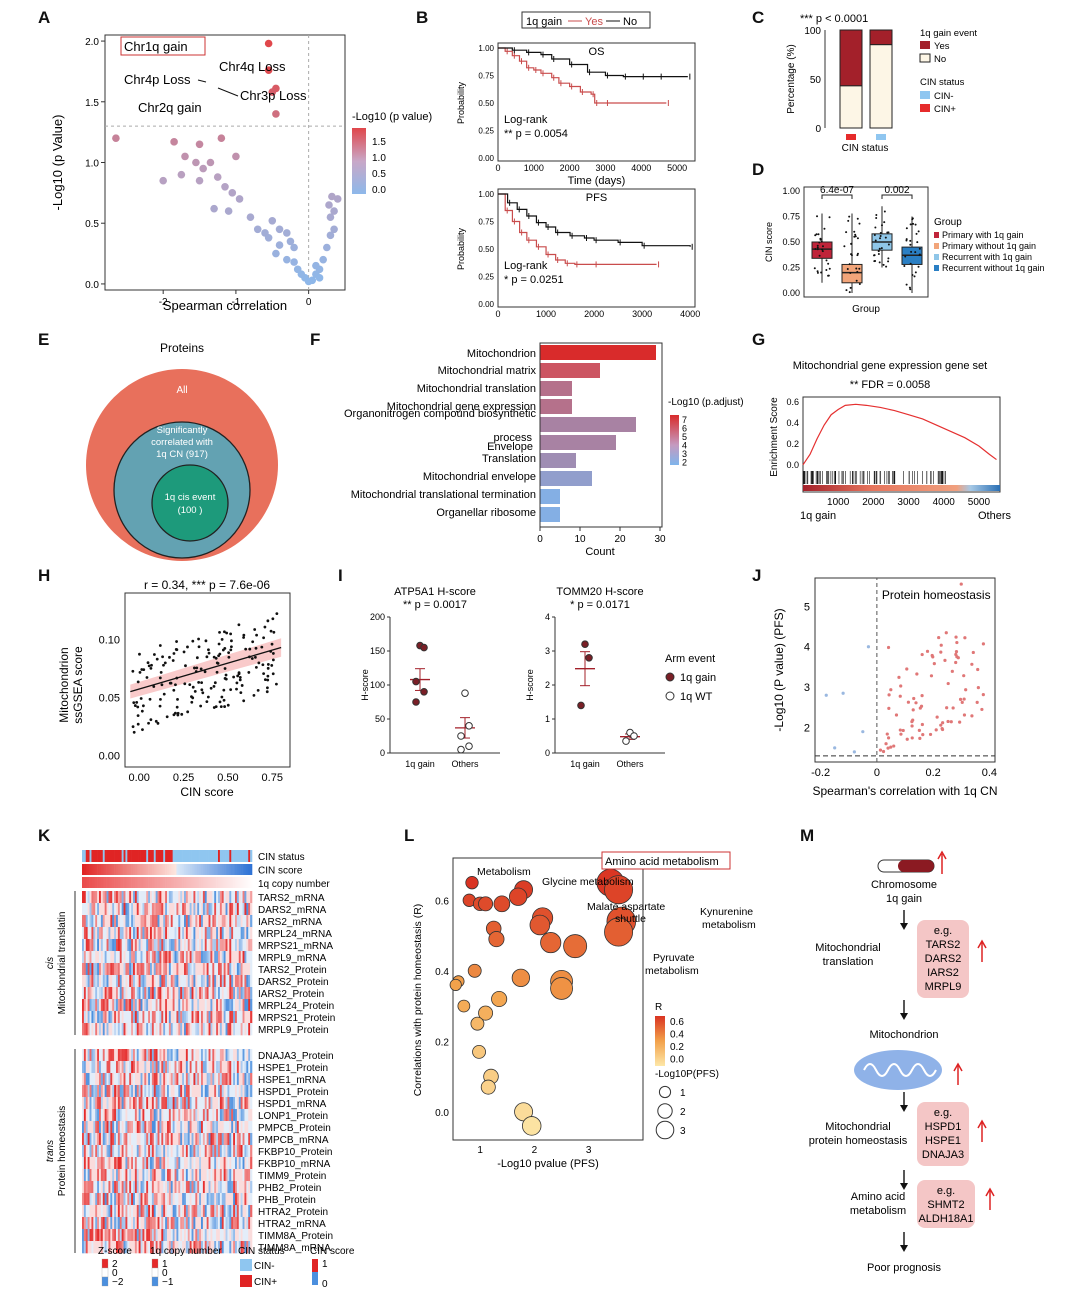 This screenshot has width=1080, height=1300. What do you see at coordinates (168, 1282) in the screenshot?
I see `legend-cn-tick: −1` at bounding box center [168, 1282].